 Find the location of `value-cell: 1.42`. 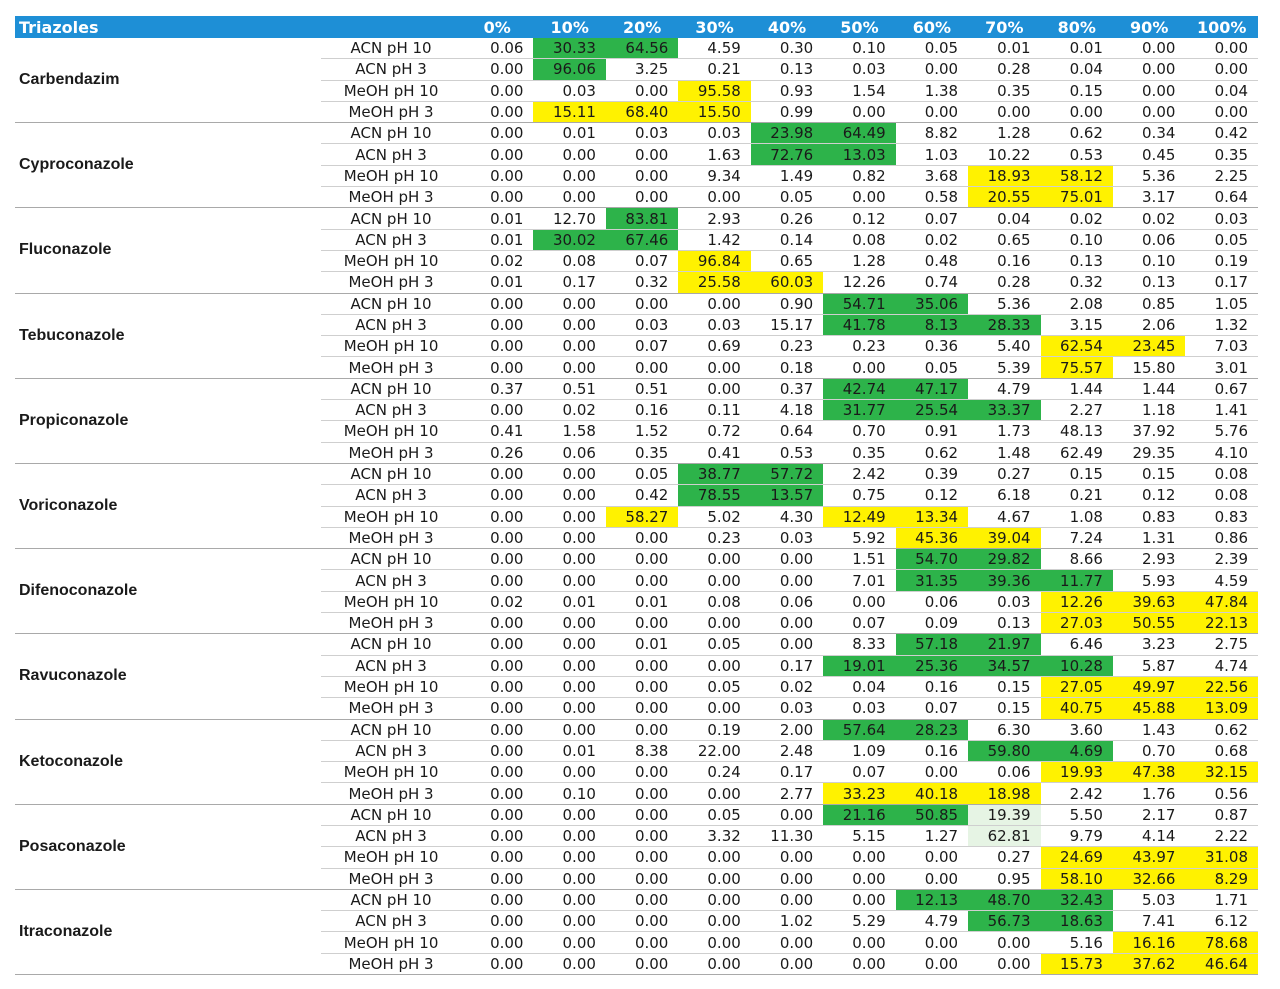

value-cell: 1.42 is located at coordinates (714, 240).